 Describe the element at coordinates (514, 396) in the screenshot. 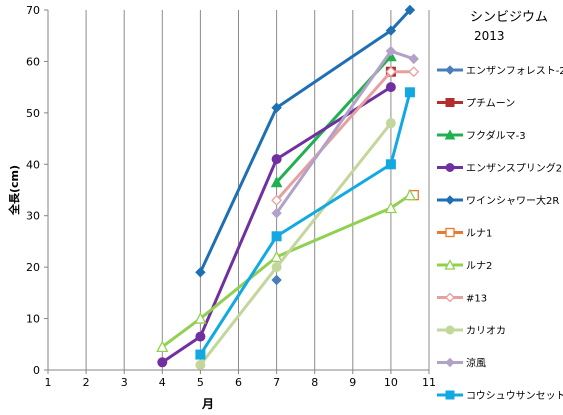

I see `legend-label: コウシュウサンセット` at that location.